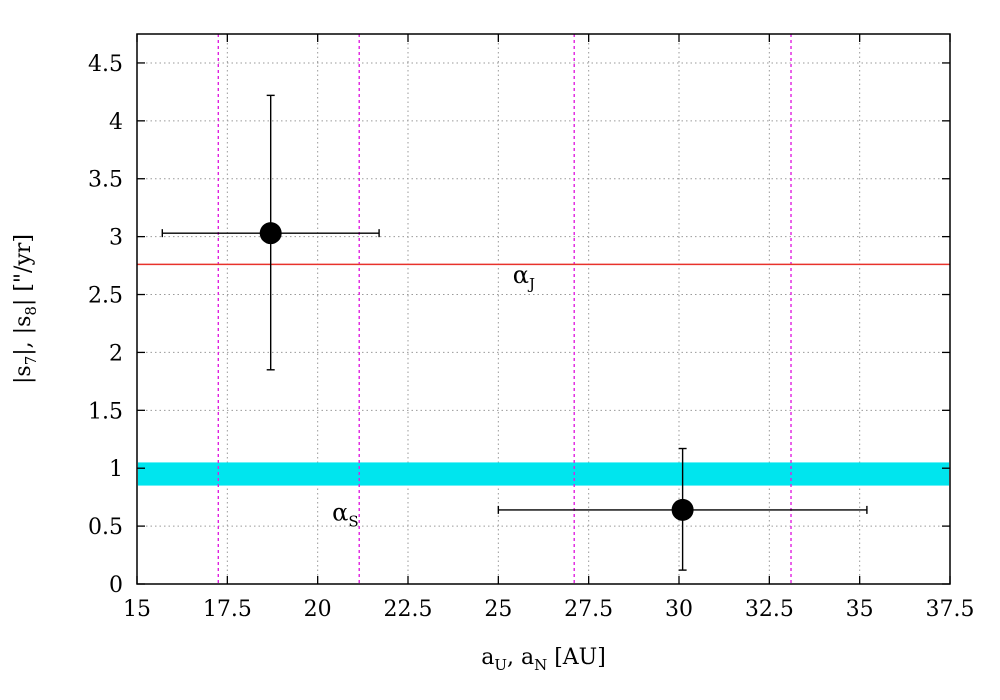 Image resolution: width=1000 pixels, height=700 pixels. What do you see at coordinates (227, 609) in the screenshot?
I see `x-tick-label: 17.5` at bounding box center [227, 609].